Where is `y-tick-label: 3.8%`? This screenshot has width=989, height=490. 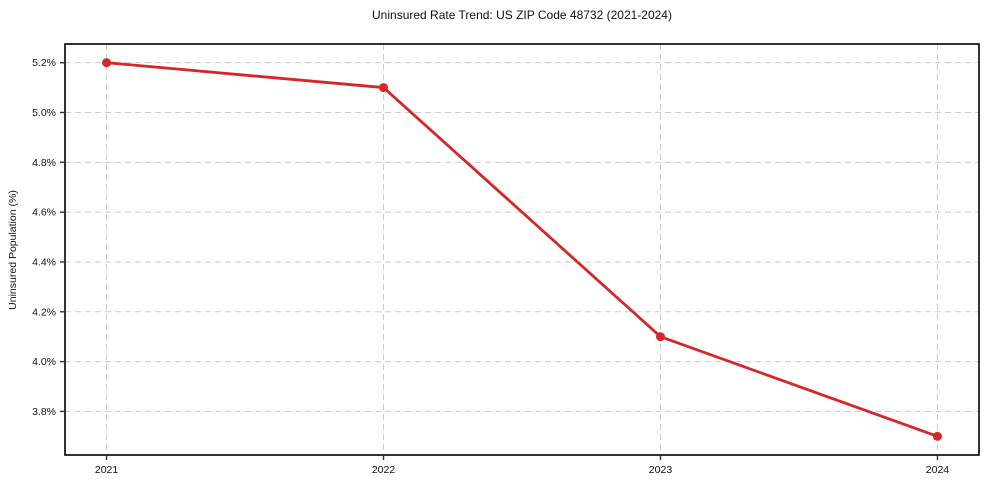
y-tick-label: 3.8% is located at coordinates (44, 412).